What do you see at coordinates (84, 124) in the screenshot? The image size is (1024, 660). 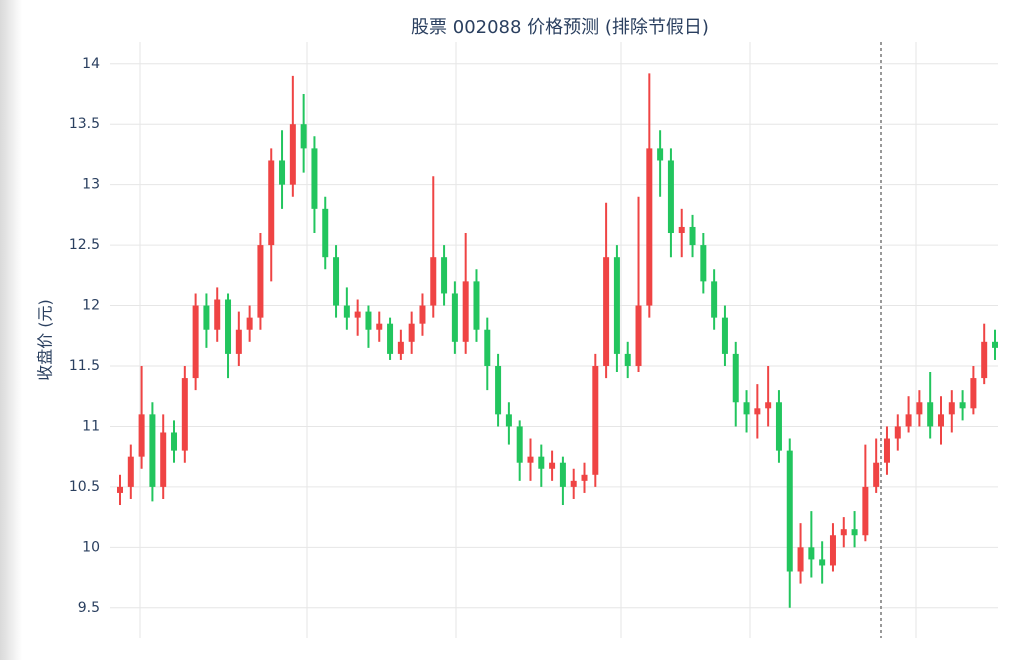 I see `y-tick-label: 13.5` at bounding box center [84, 124].